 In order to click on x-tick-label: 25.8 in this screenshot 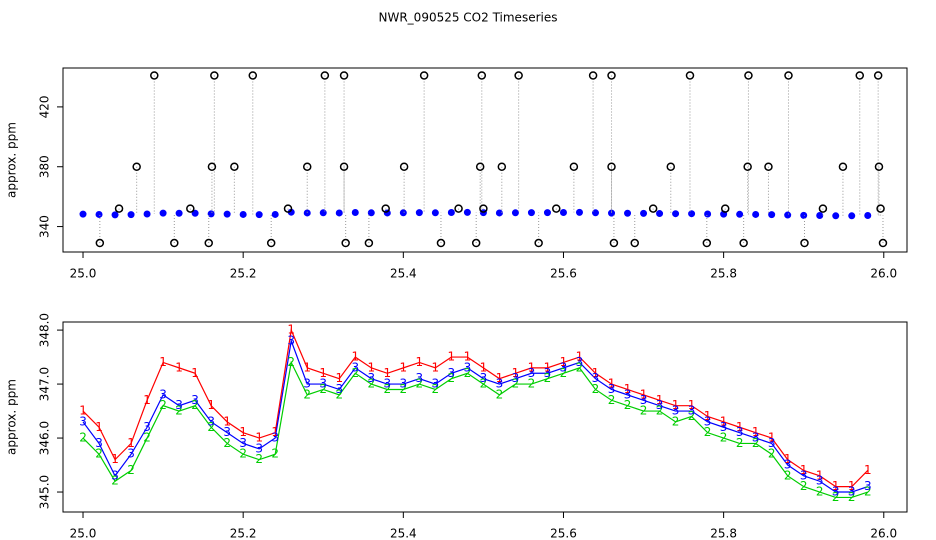, I will do `click(723, 533)`.